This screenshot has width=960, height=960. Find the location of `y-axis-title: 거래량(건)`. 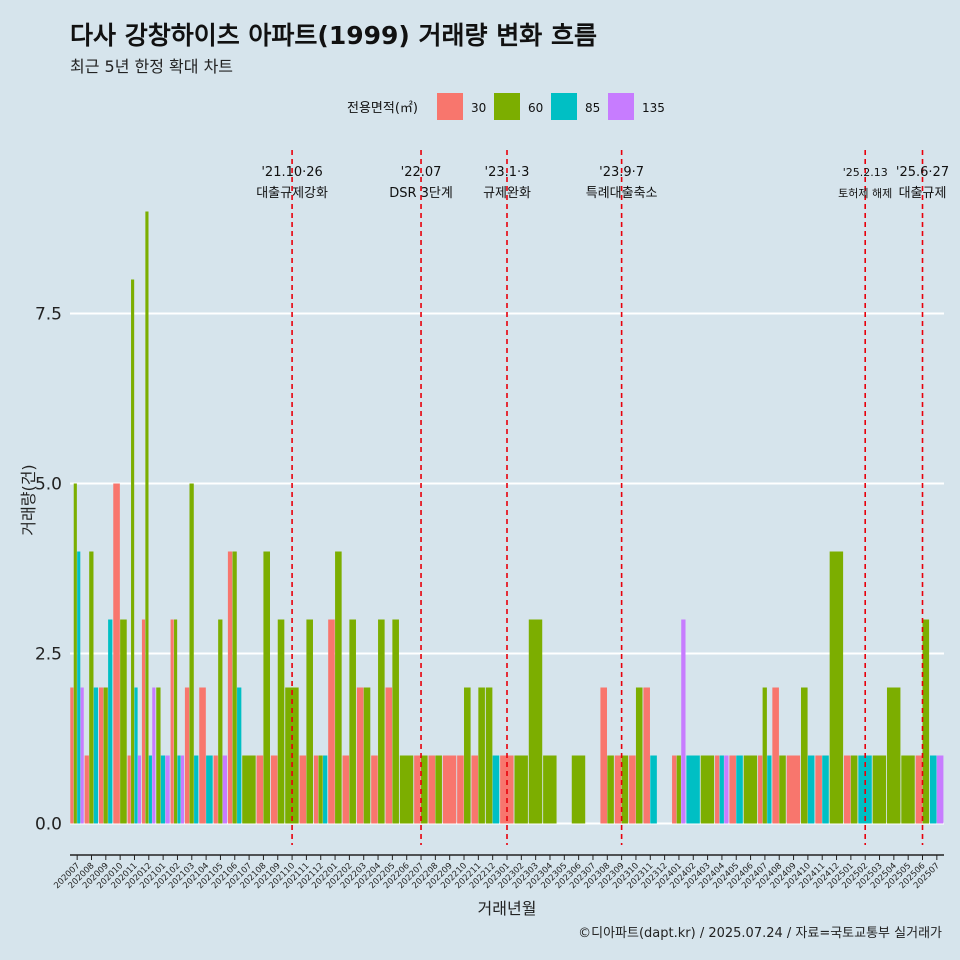

y-axis-title: 거래량(건) is located at coordinates (28, 499).